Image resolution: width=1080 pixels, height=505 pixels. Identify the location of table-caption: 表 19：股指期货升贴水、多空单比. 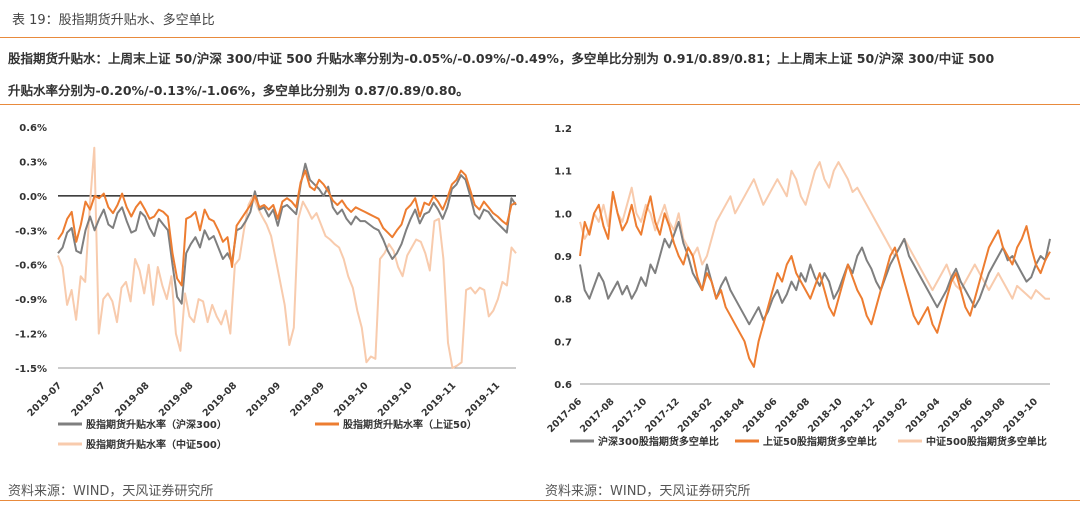
(113, 20).